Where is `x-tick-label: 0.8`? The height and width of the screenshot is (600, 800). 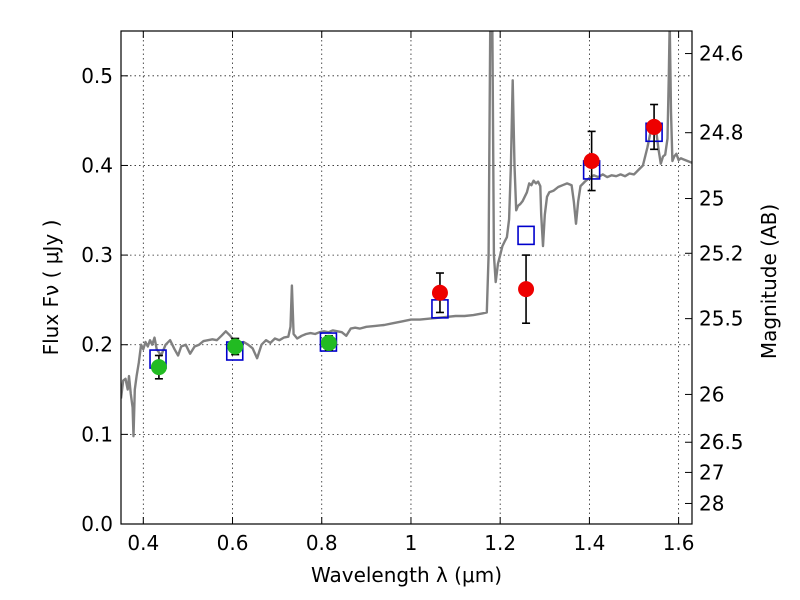 x-tick-label: 0.8 is located at coordinates (322, 543).